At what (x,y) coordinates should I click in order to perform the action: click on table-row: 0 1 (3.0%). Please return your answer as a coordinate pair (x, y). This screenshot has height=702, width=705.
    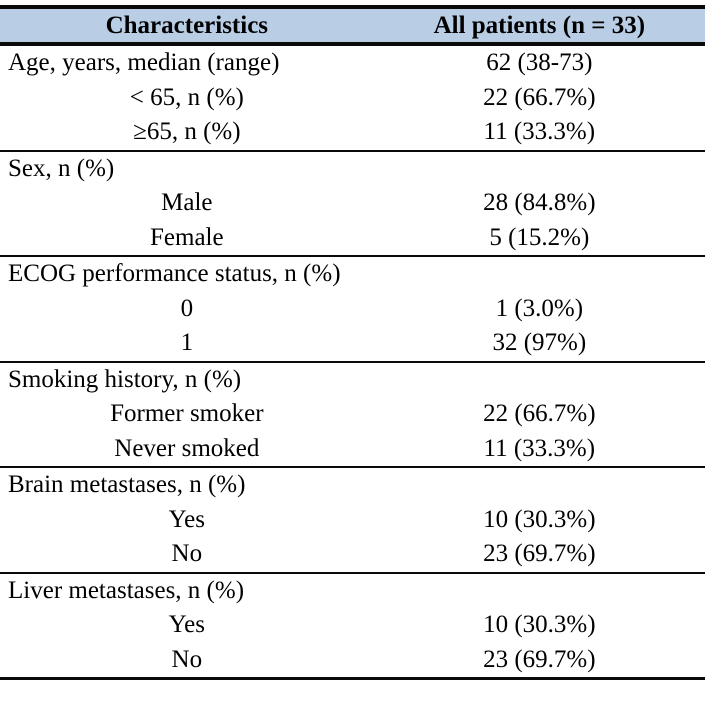
    Looking at the image, I should click on (352, 309).